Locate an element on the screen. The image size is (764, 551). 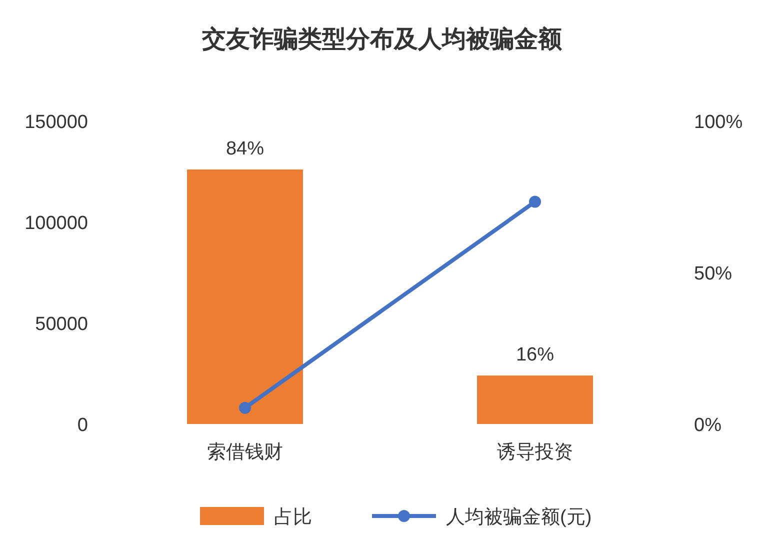
x-tick-label: 索借钱财 is located at coordinates (245, 452).